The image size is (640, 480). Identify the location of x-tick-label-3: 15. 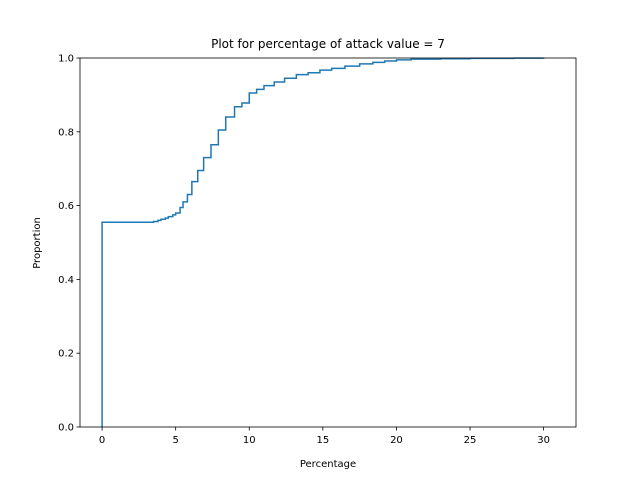
(322, 440).